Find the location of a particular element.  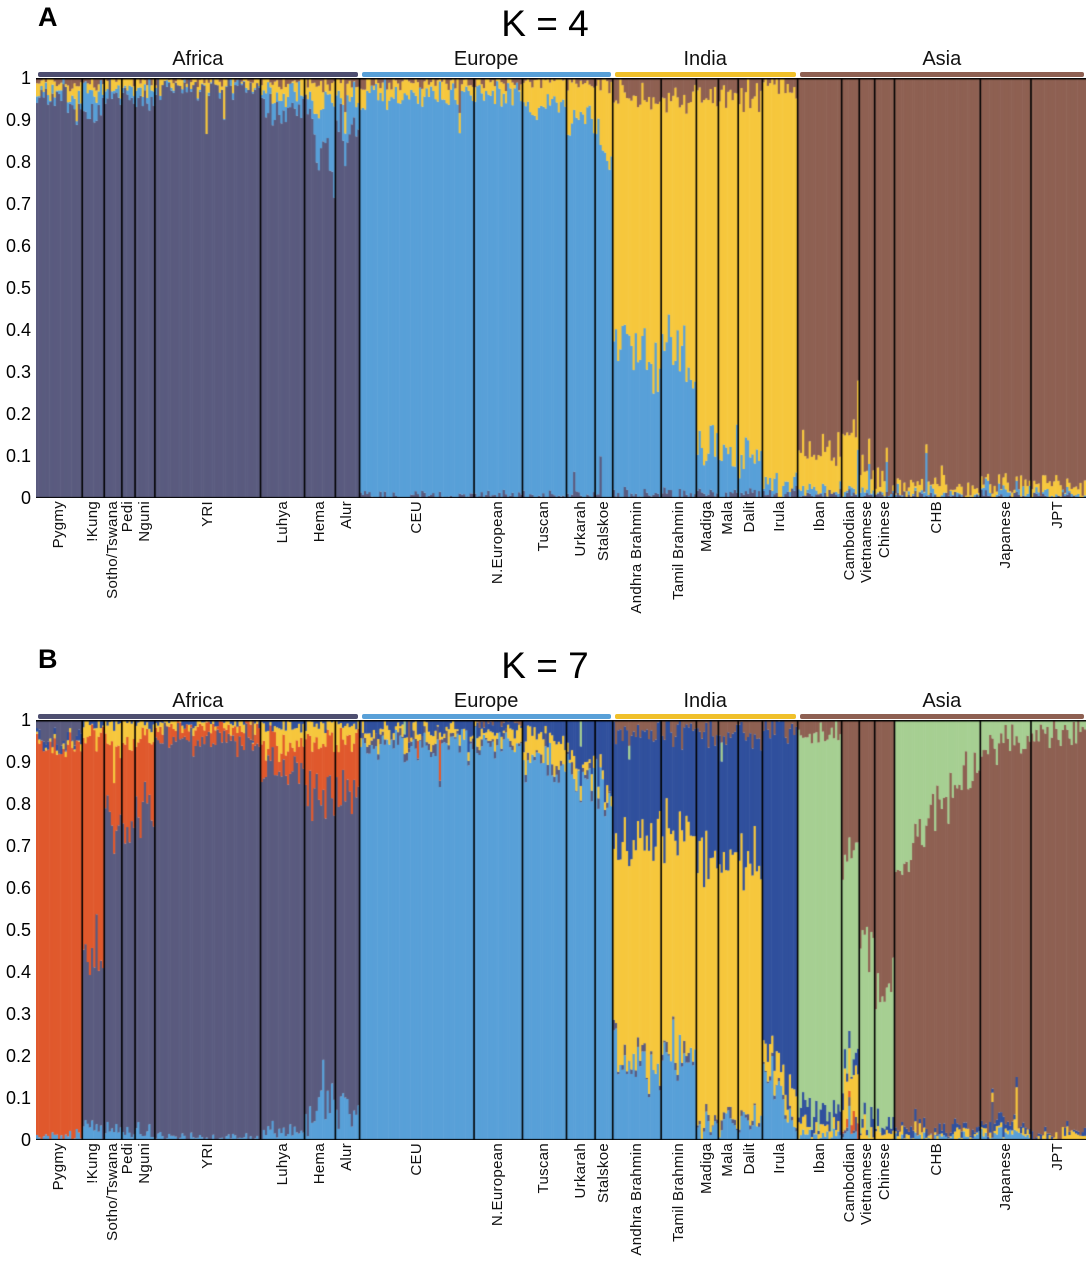

y-tick-label: 0.9 is located at coordinates (18, 120).